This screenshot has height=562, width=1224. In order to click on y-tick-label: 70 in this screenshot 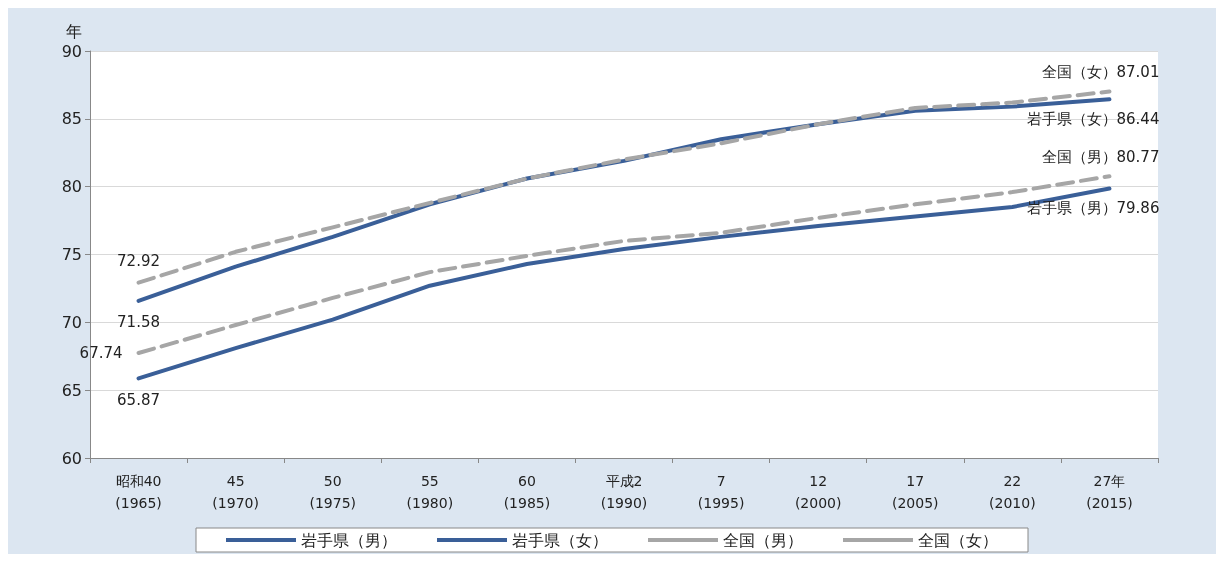, I will do `click(71, 322)`.